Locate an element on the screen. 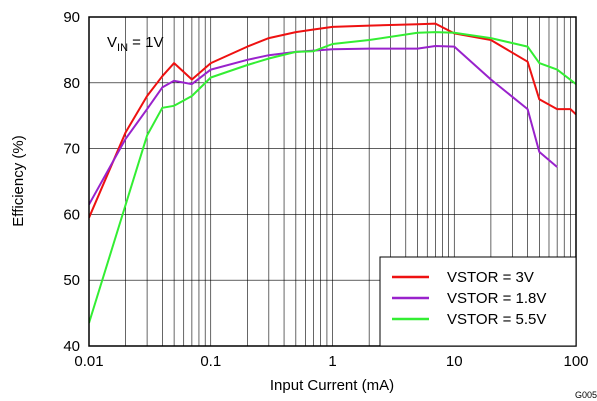 The width and height of the screenshot is (597, 401). legend-label: VSTOR = 1.8V is located at coordinates (496, 298).